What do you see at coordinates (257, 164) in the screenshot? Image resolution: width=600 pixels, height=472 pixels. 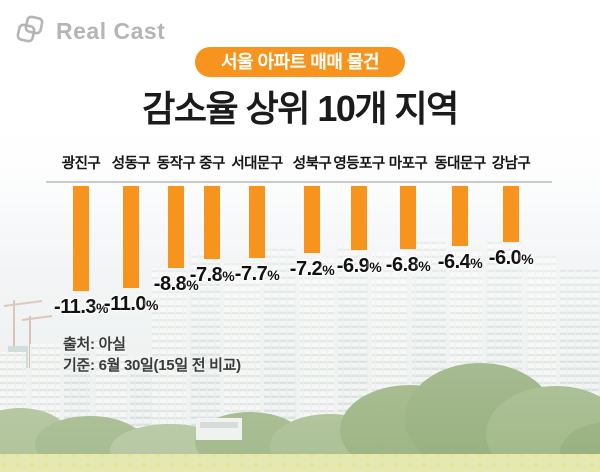 I see `category-label: 서대문구` at bounding box center [257, 164].